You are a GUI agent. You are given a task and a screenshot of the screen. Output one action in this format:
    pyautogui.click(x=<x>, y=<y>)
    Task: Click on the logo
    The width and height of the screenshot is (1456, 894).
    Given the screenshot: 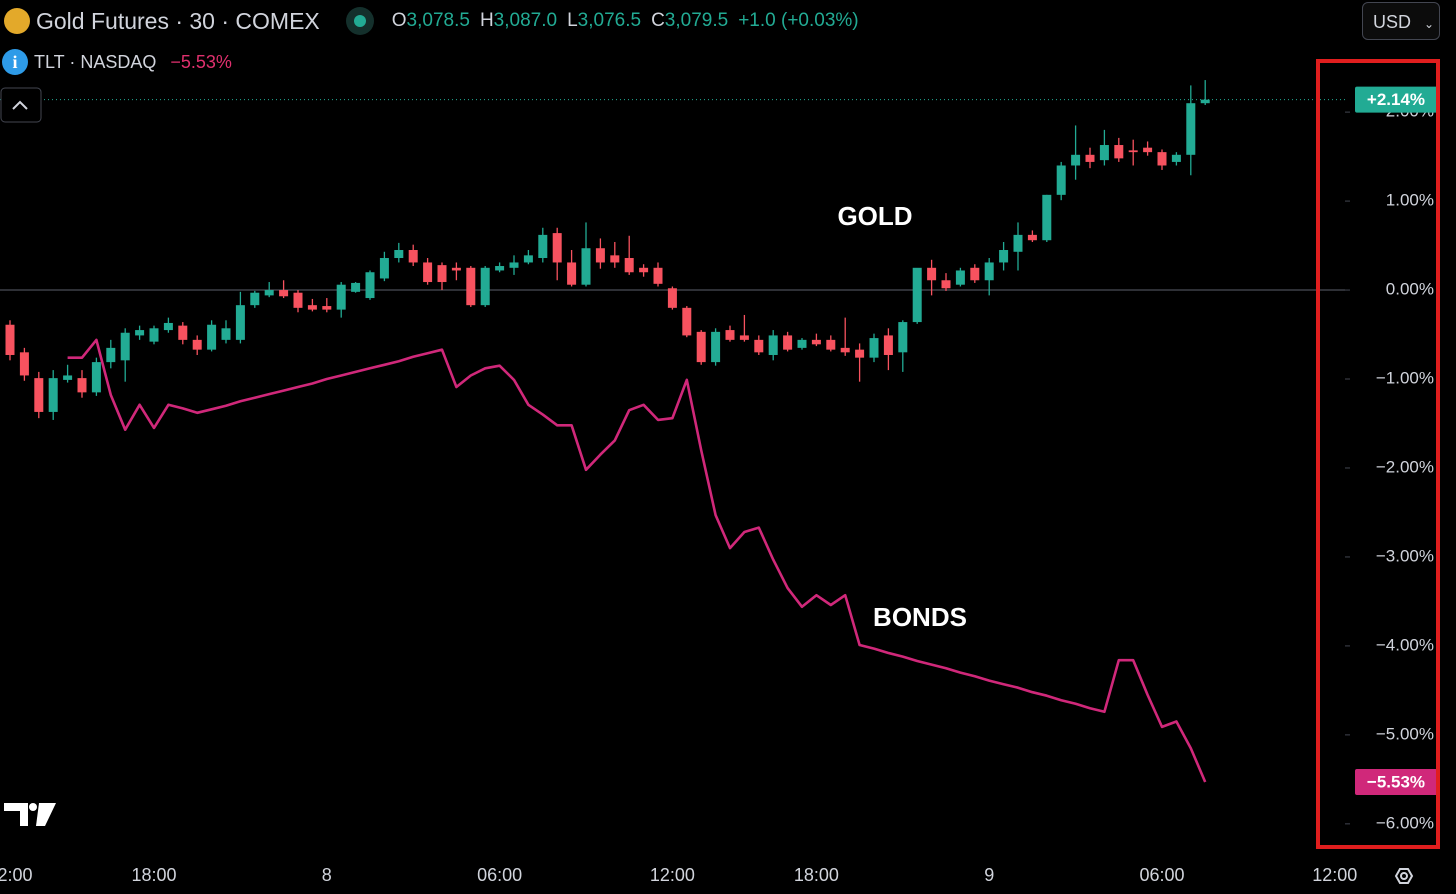 What is the action you would take?
    pyautogui.click(x=30, y=814)
    